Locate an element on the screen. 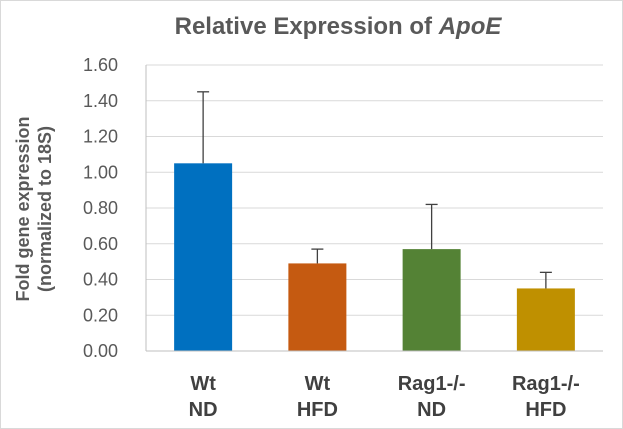 The image size is (623, 429). y-tick-label: 1.00 is located at coordinates (100, 172).